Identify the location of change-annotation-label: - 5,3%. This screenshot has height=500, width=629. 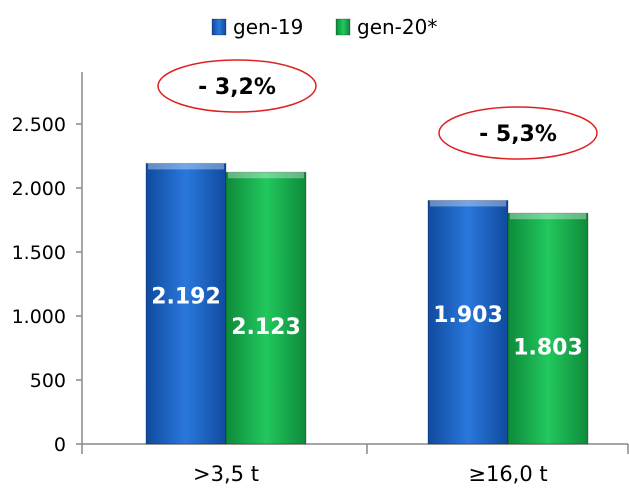
(518, 134).